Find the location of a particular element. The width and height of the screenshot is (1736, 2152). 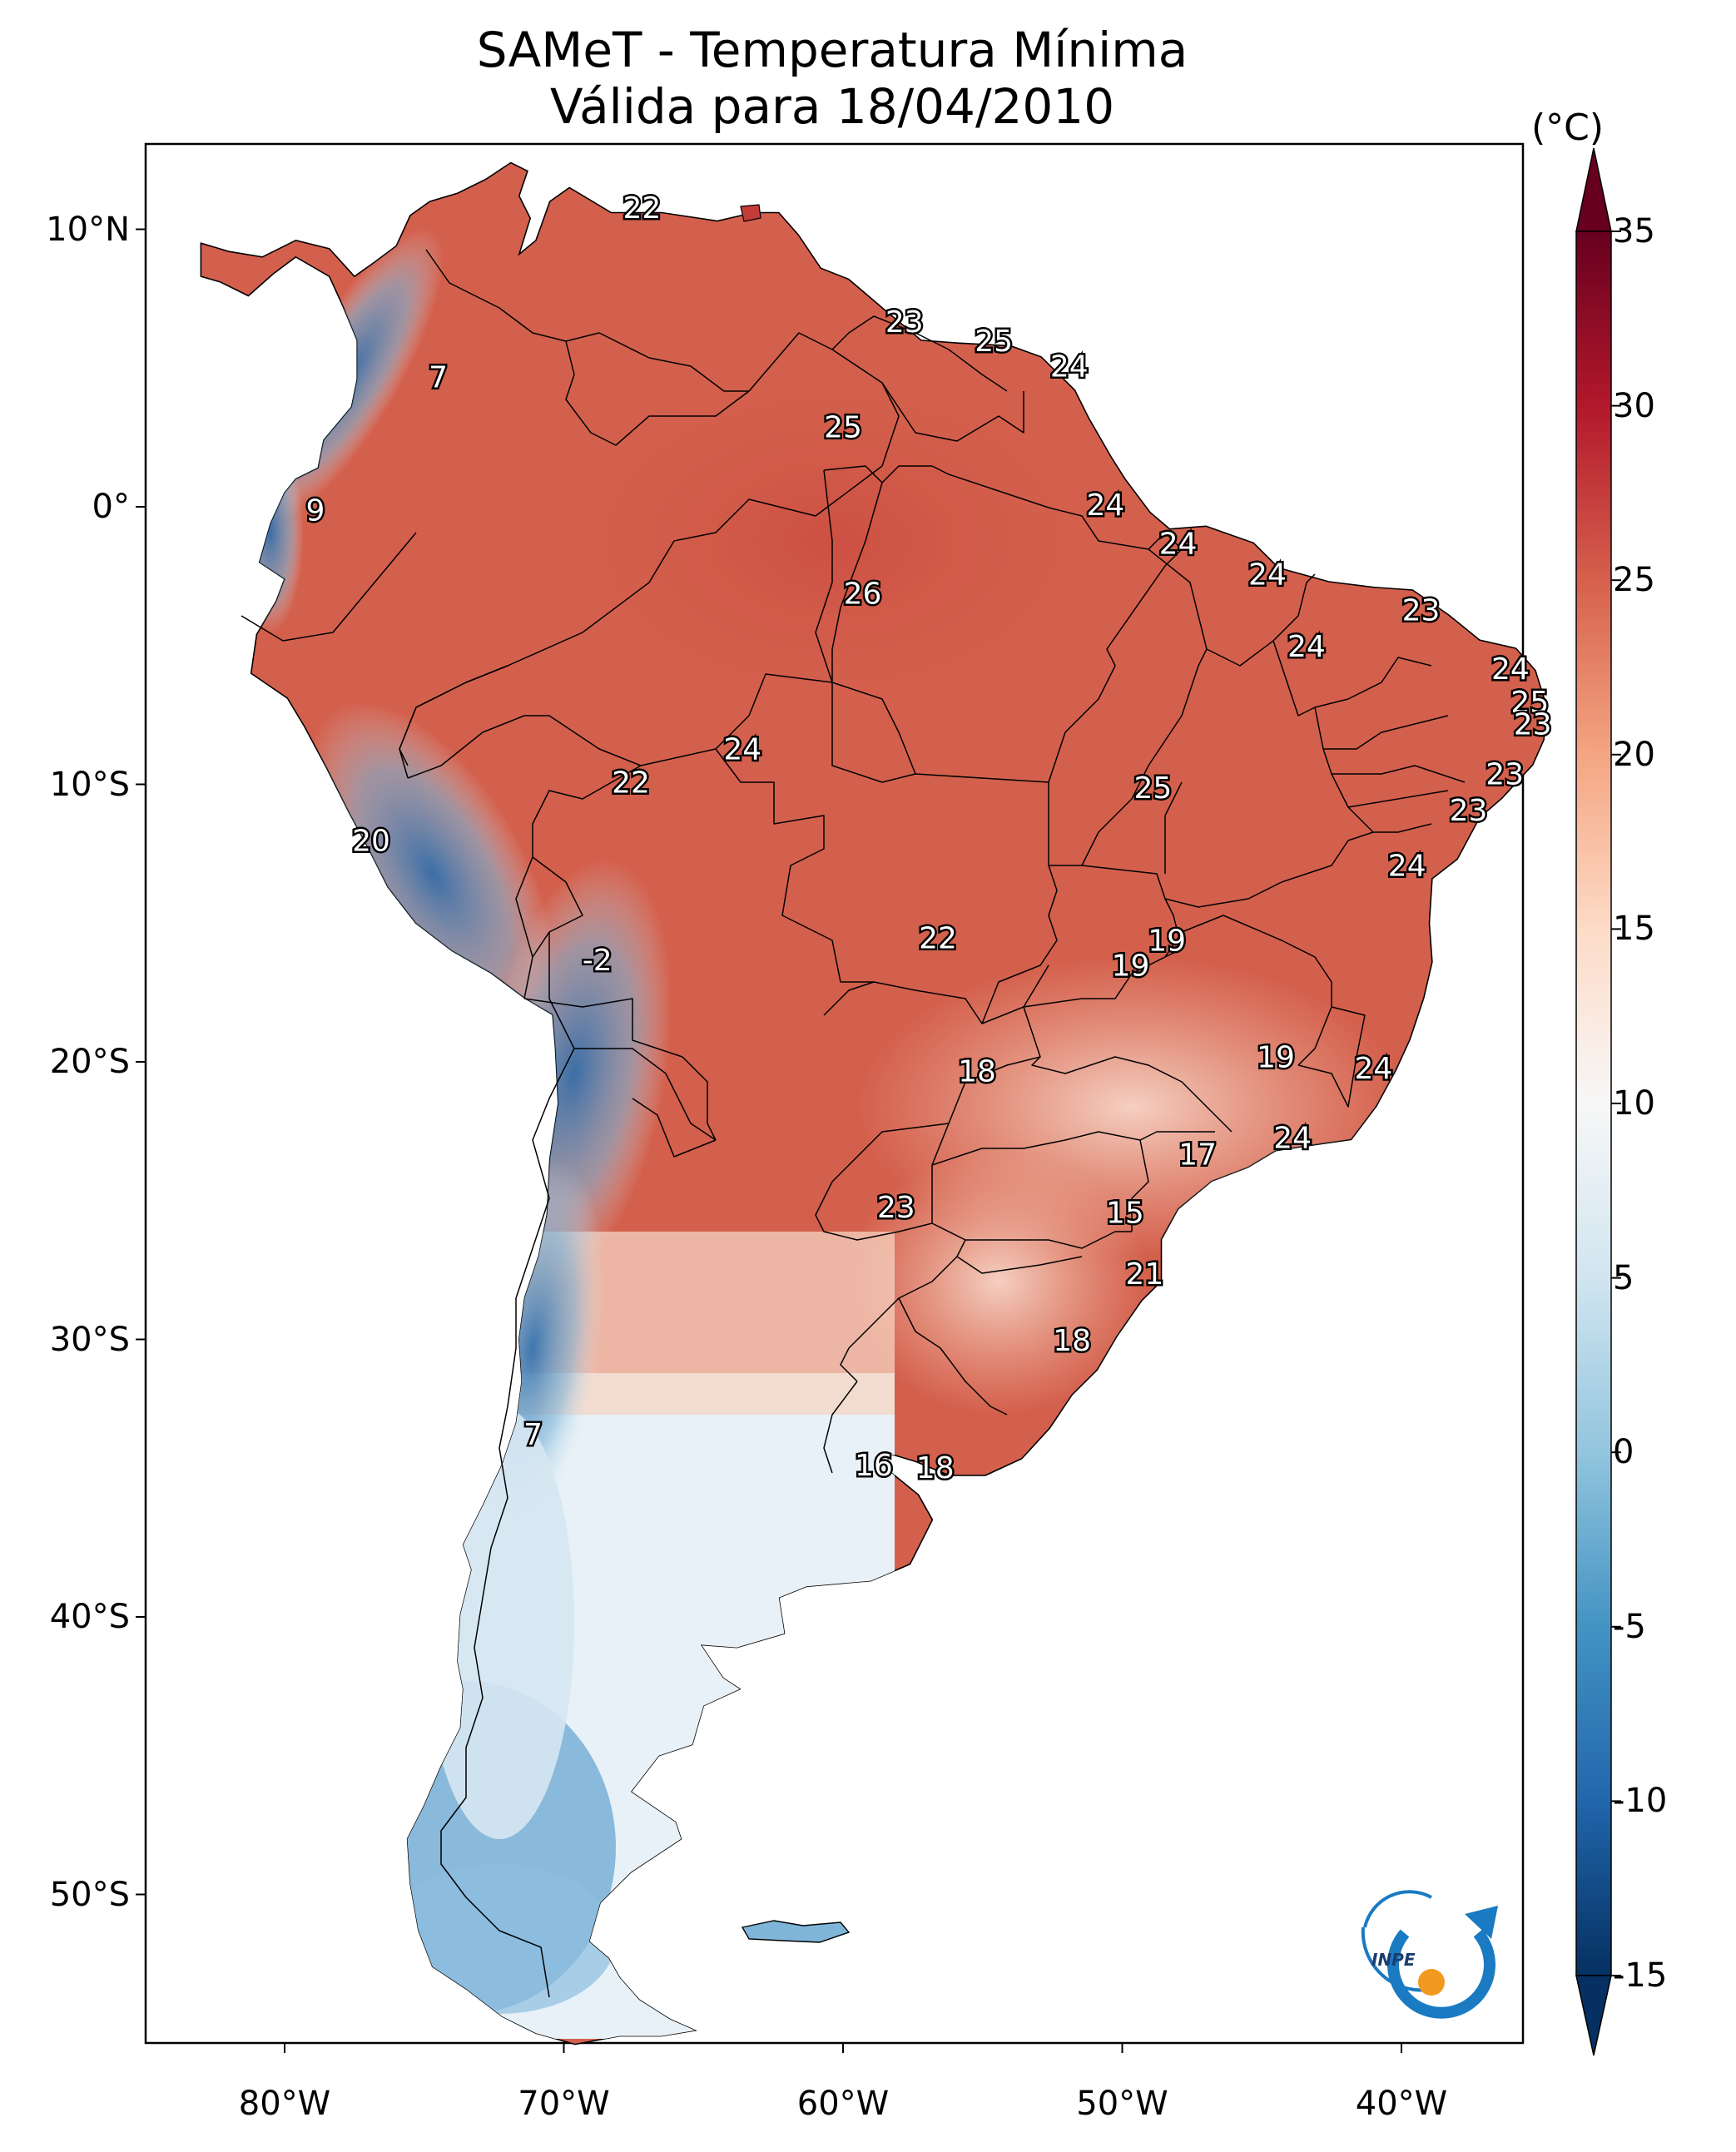

temperature-label: 9 is located at coordinates (315, 511).